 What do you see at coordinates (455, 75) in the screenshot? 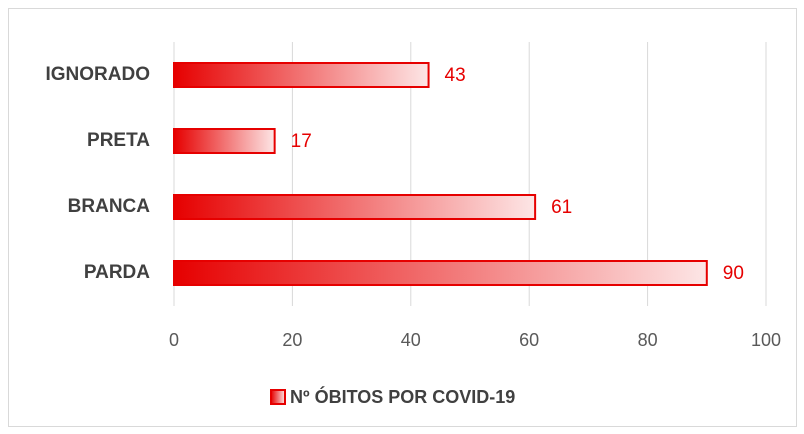
I see `data-label: 43` at bounding box center [455, 75].